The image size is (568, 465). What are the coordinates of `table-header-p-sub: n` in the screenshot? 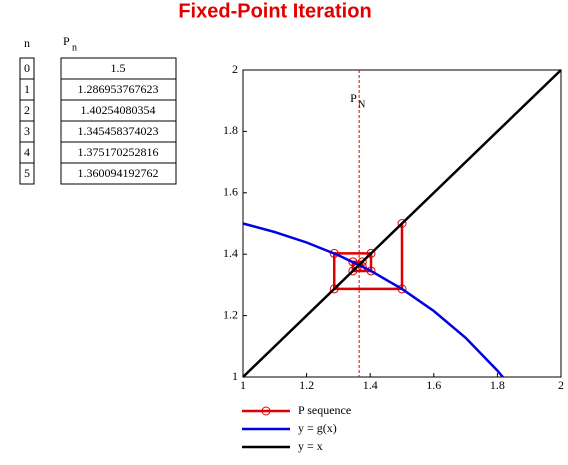 It's located at (74, 47).